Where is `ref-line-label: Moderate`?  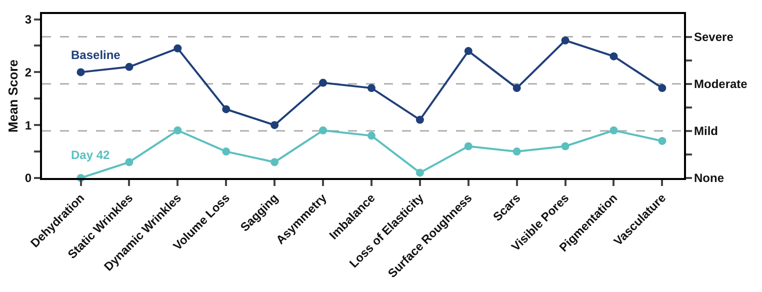
ref-line-label: Moderate is located at coordinates (721, 84).